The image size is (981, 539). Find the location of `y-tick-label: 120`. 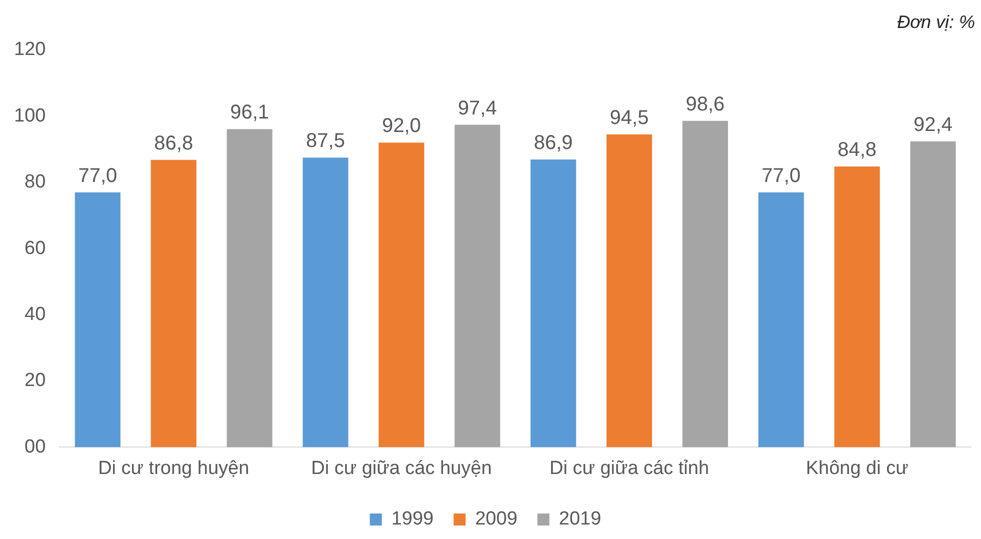

y-tick-label: 120 is located at coordinates (30, 49).